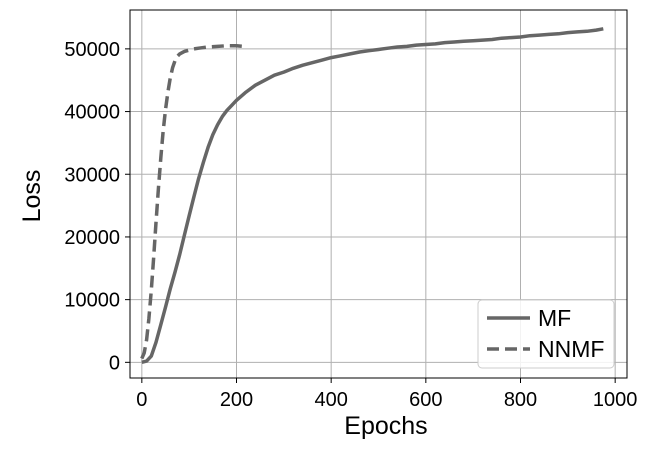  What do you see at coordinates (192, 201) in the screenshot?
I see `series-line-nnmf` at bounding box center [192, 201].